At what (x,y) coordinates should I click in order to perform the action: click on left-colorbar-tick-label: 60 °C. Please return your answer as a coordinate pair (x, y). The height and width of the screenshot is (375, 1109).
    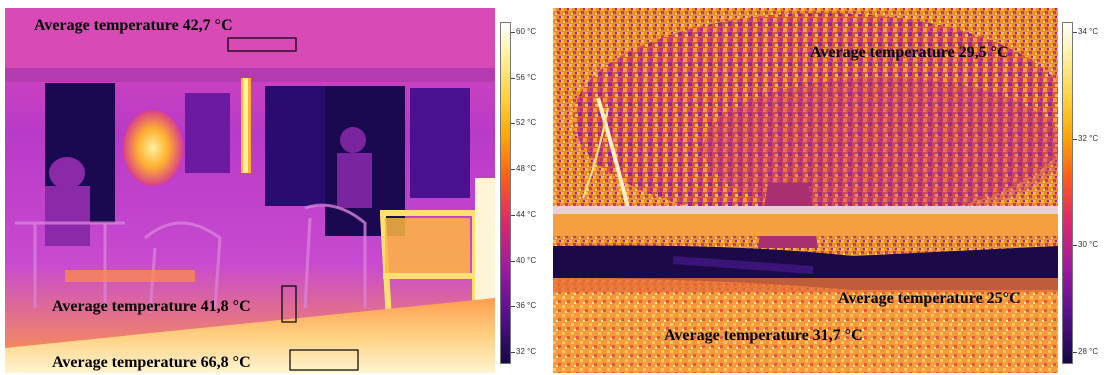
    Looking at the image, I should click on (526, 31).